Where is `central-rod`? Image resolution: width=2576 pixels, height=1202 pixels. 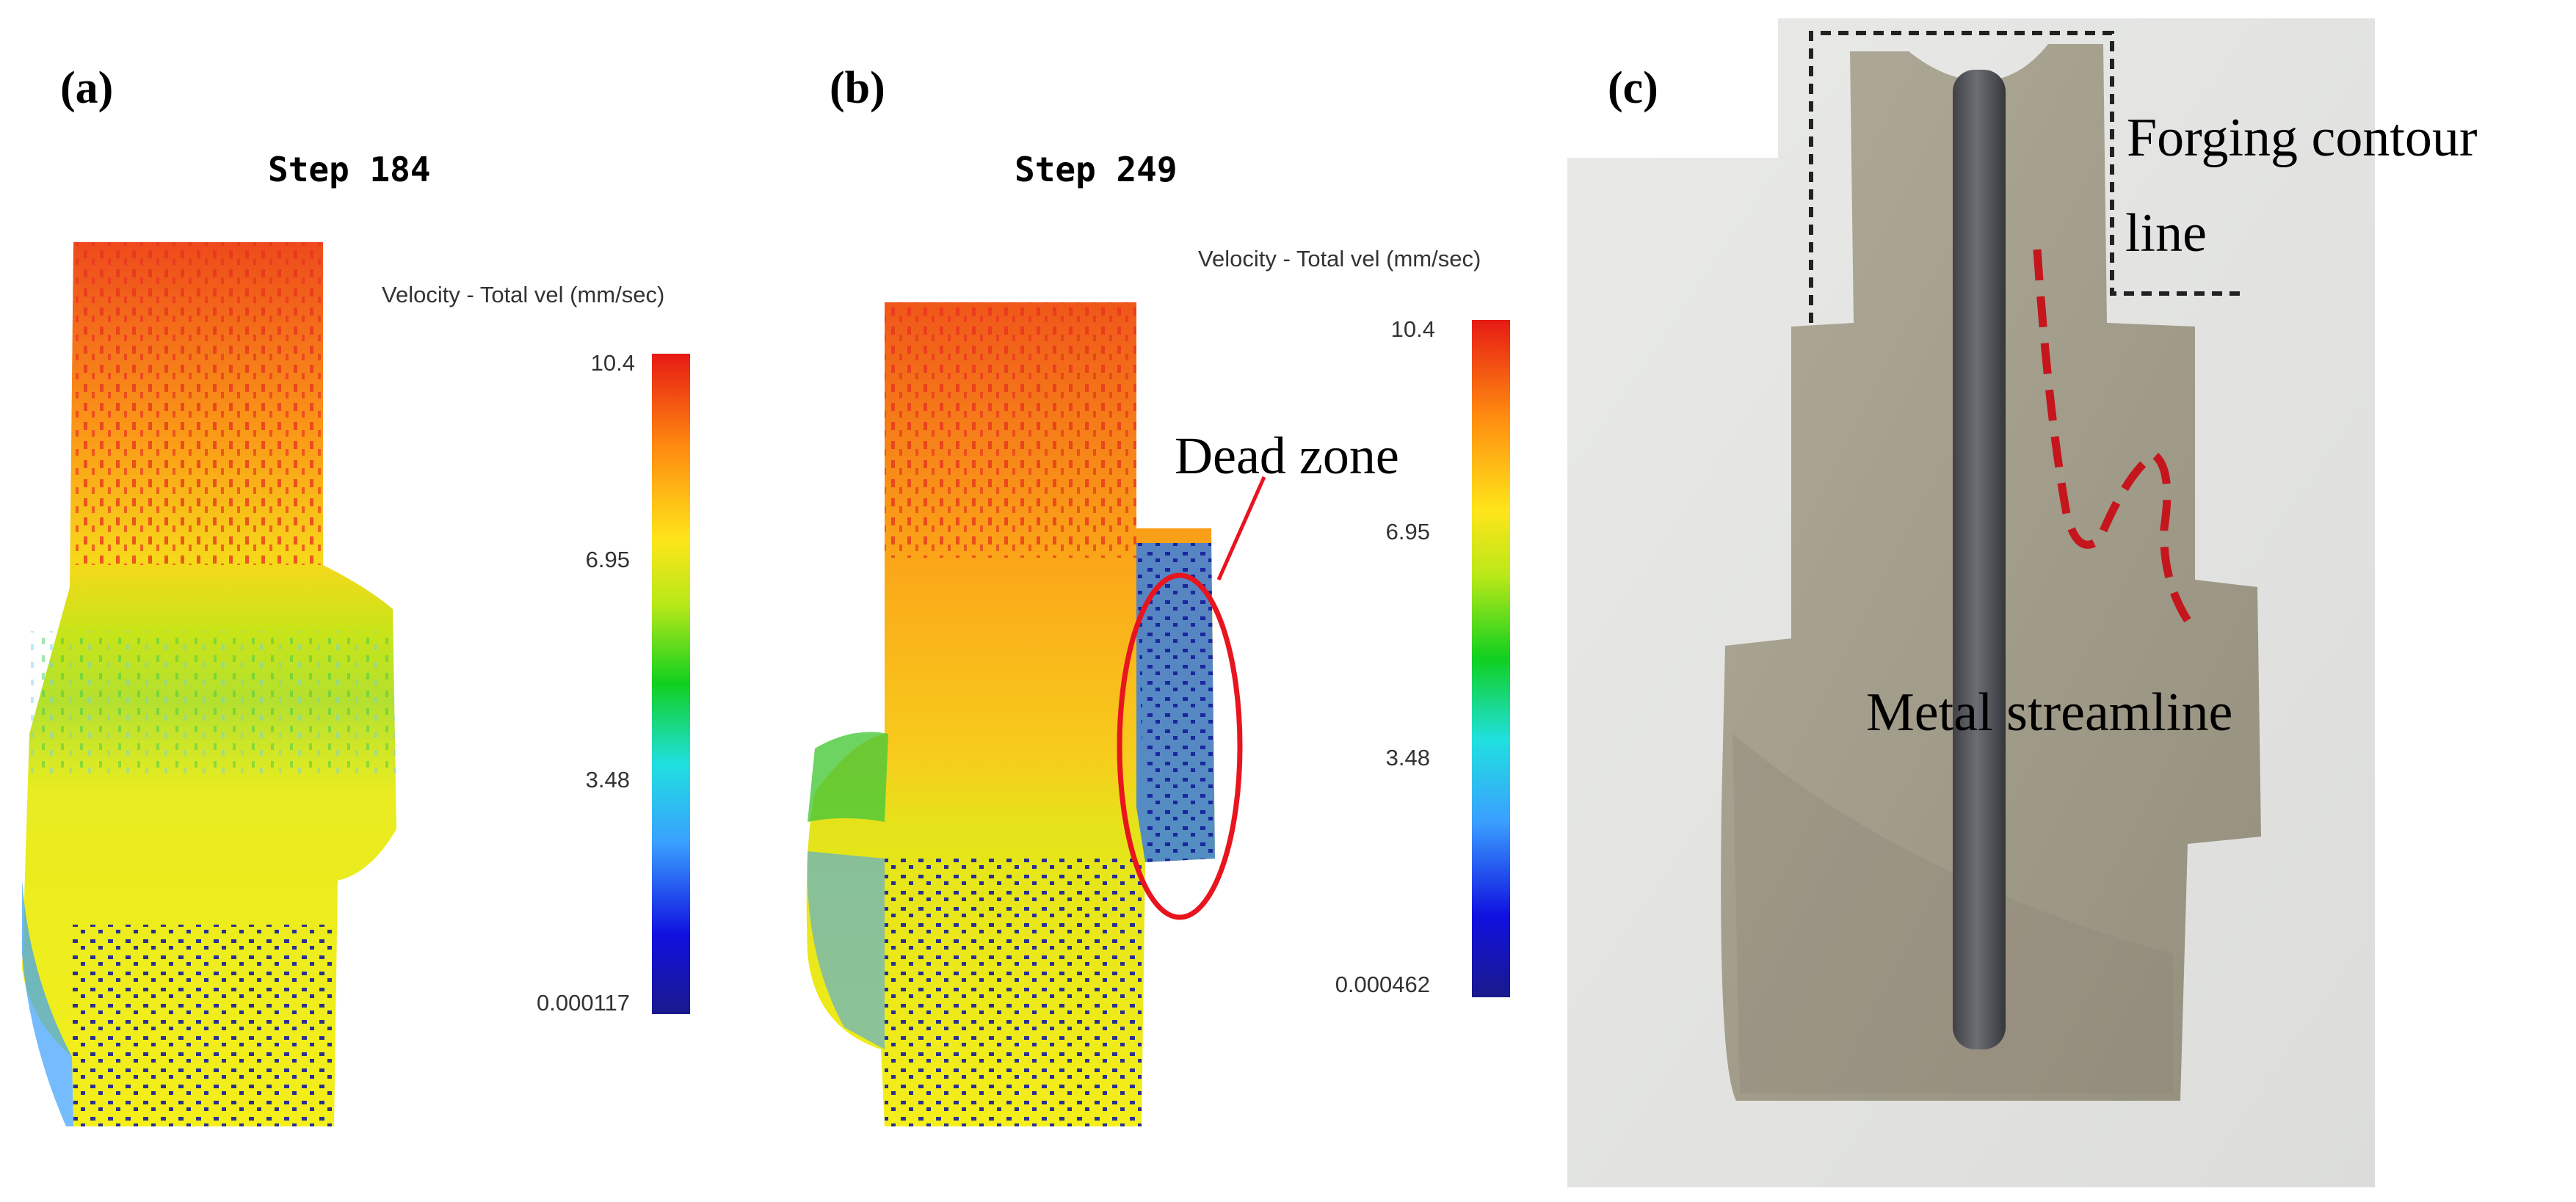
central-rod is located at coordinates (1980, 559).